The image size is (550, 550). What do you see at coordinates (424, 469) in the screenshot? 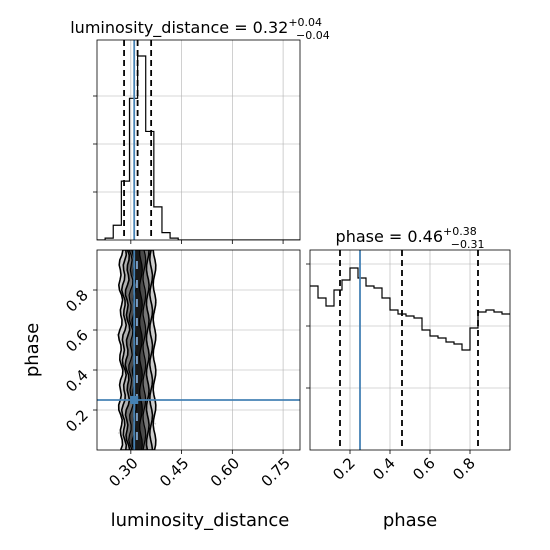
I see `x-tick-label: 0.6` at bounding box center [424, 469].